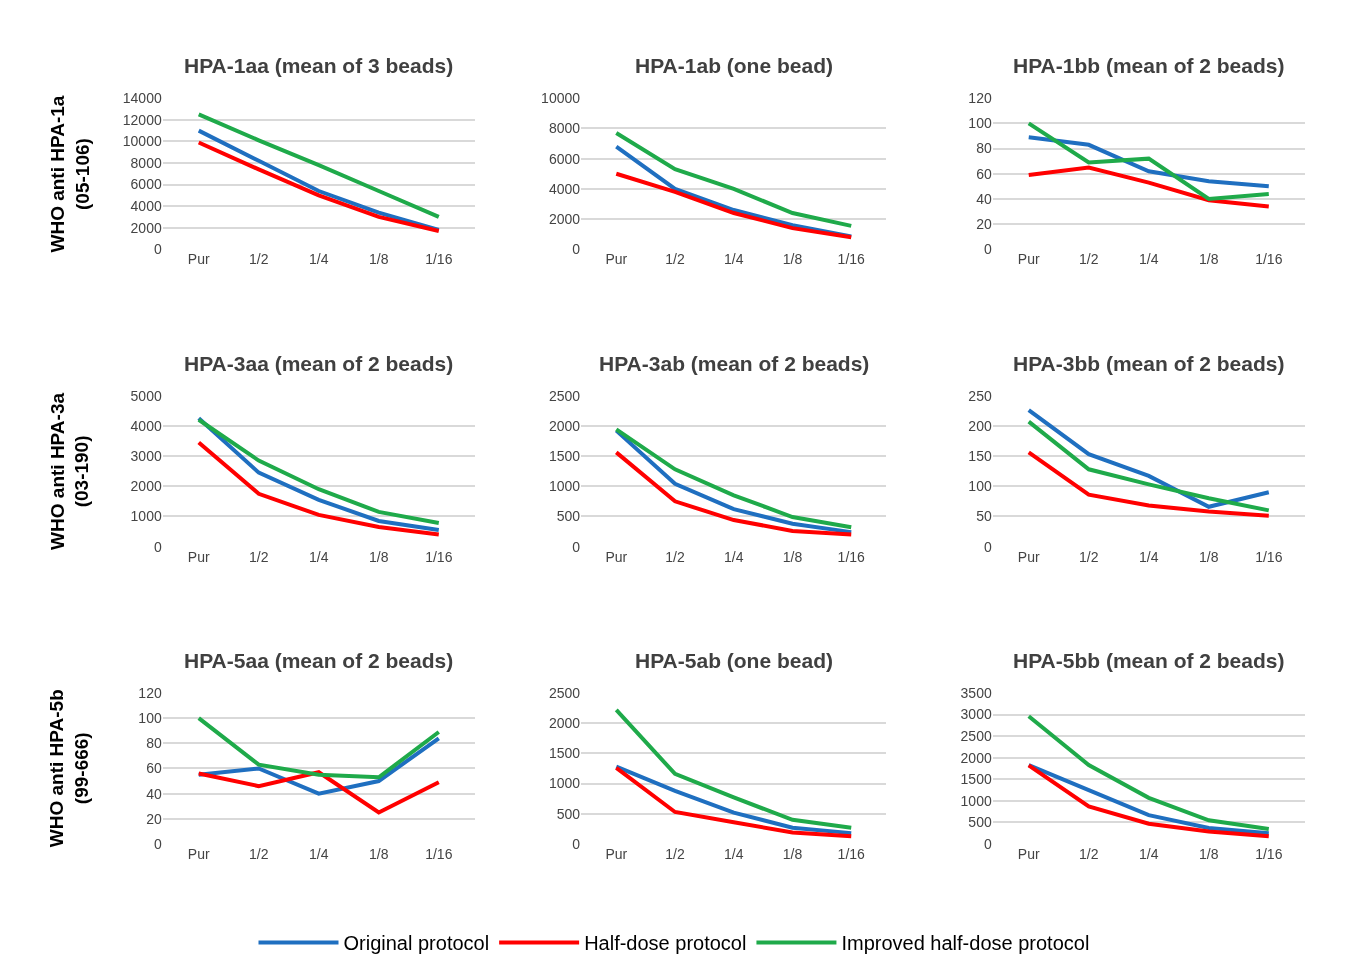 This screenshot has height=980, width=1348. Describe the element at coordinates (980, 425) in the screenshot. I see `y-tick-label: 200` at that location.